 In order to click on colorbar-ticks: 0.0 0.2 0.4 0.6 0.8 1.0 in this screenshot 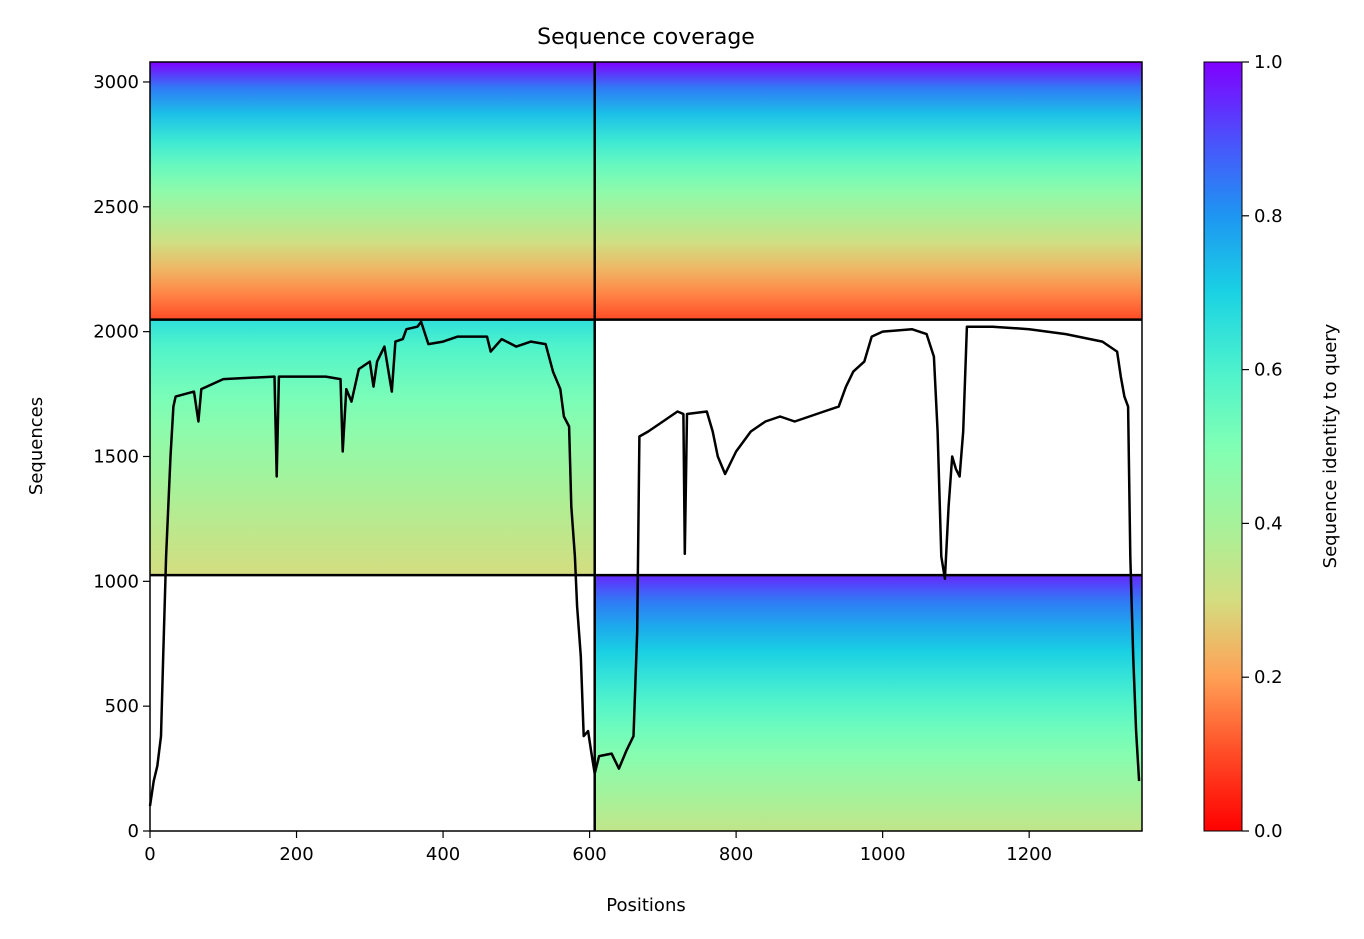, I will do `click(1262, 447)`.